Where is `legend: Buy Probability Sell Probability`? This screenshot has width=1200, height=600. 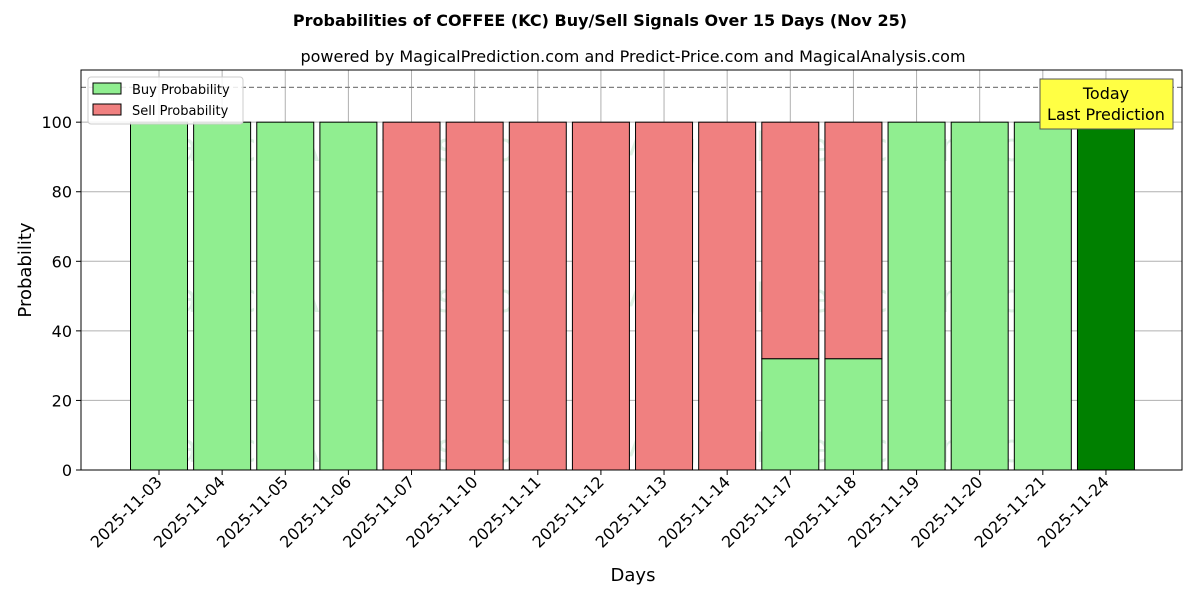 legend: Buy Probability Sell Probability is located at coordinates (165, 100).